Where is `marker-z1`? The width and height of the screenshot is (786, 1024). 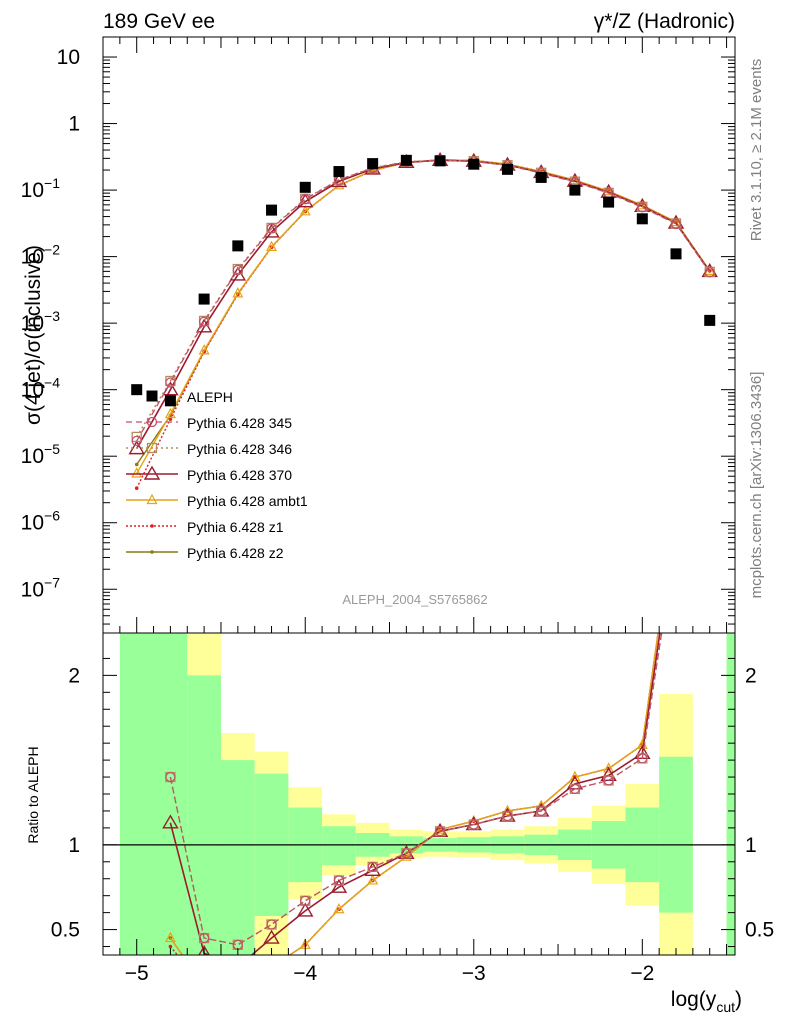
marker-z1 is located at coordinates (136, 488).